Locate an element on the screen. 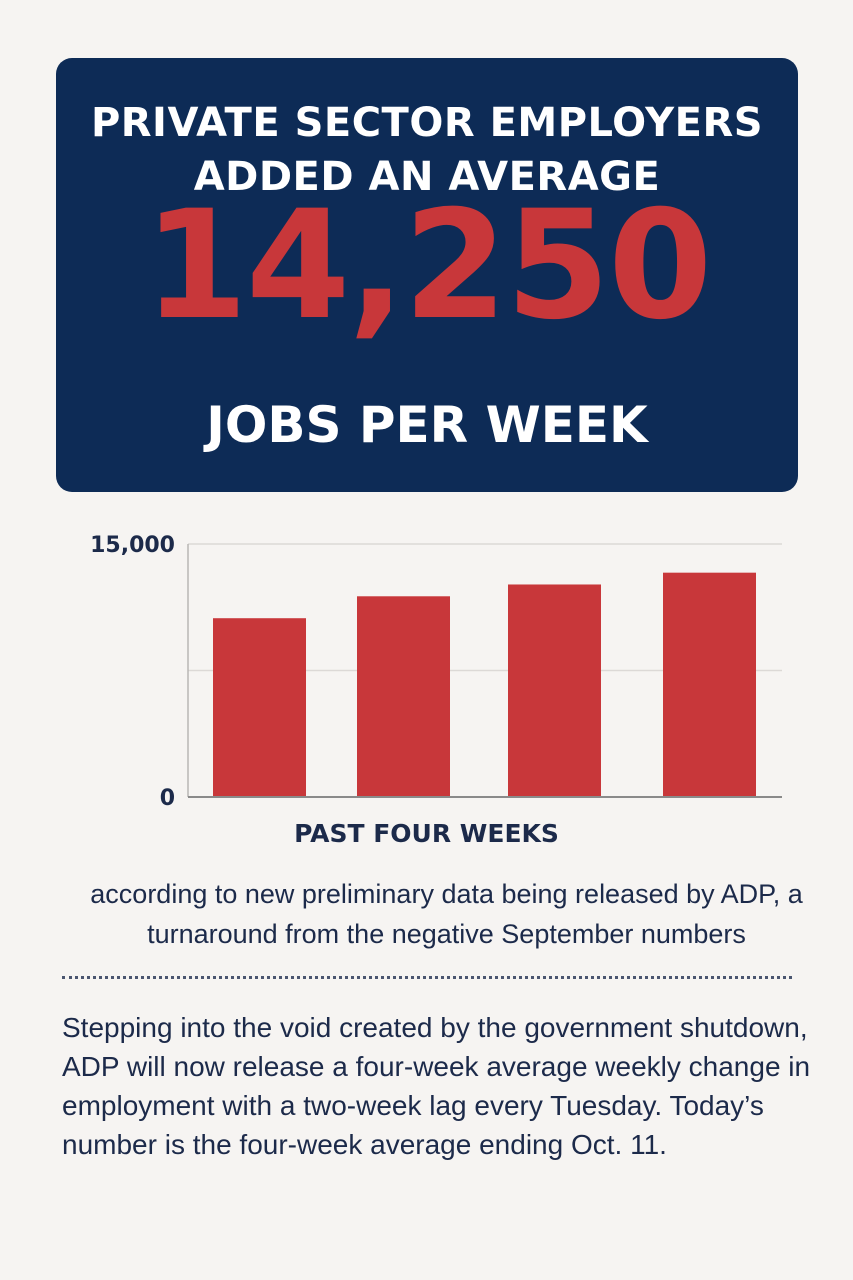  chart-y-tick-label: 15,000 is located at coordinates (132, 545).